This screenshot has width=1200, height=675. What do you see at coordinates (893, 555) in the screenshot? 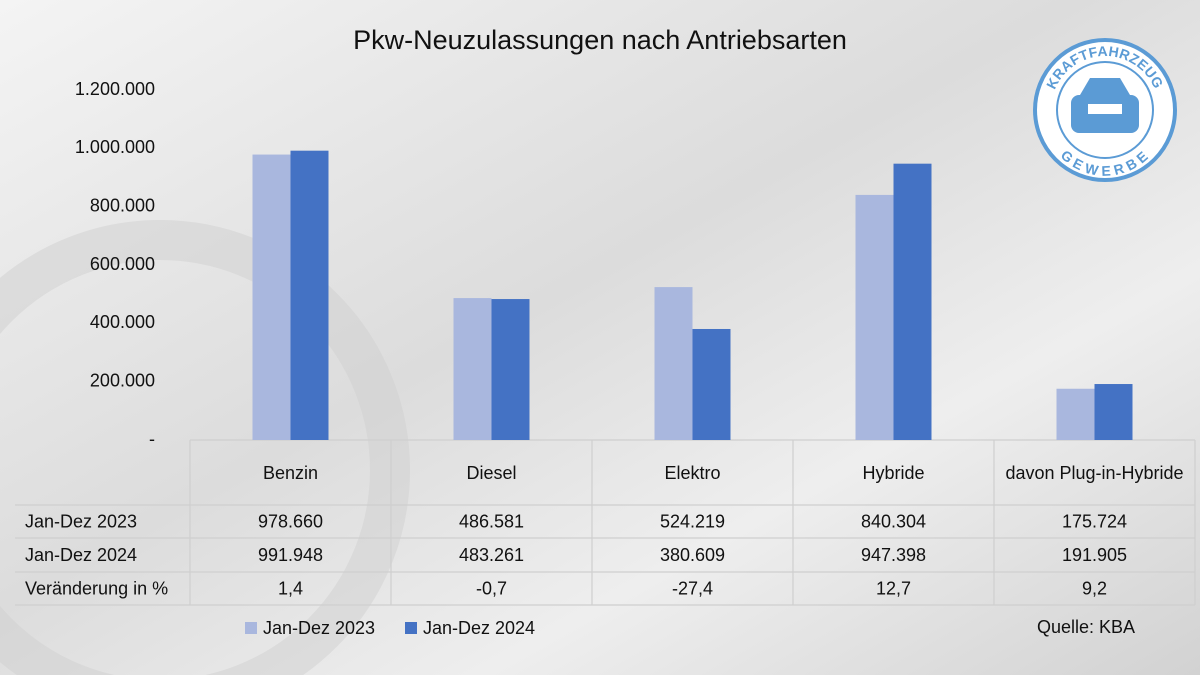
I see `table-value: 947.398` at bounding box center [893, 555].